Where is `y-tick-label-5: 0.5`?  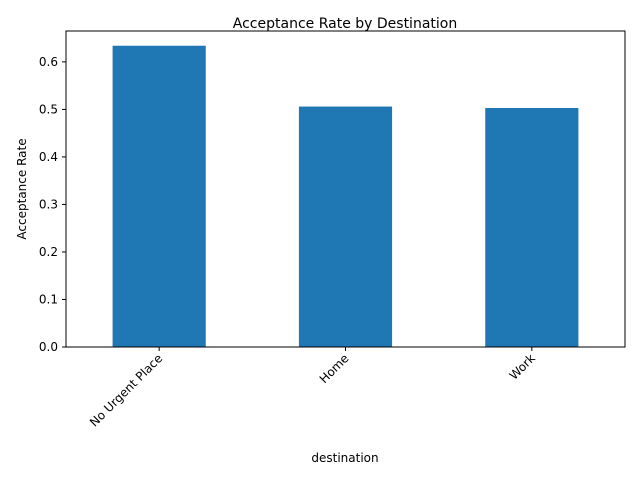 y-tick-label-5: 0.5 is located at coordinates (48, 109).